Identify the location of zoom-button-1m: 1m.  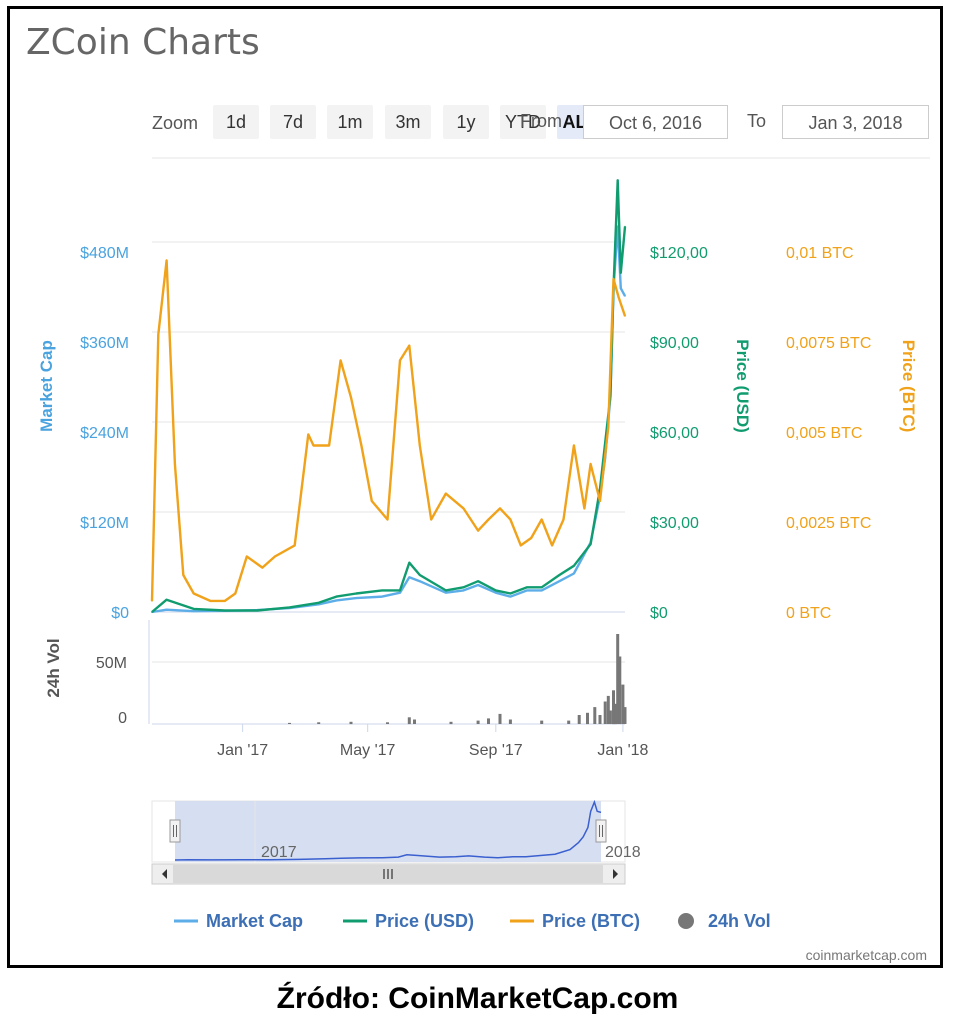
(350, 122).